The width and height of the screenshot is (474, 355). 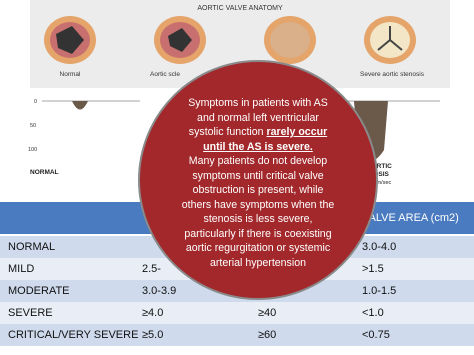 What do you see at coordinates (267, 335) in the screenshot?
I see `table-cell: ≥60` at bounding box center [267, 335].